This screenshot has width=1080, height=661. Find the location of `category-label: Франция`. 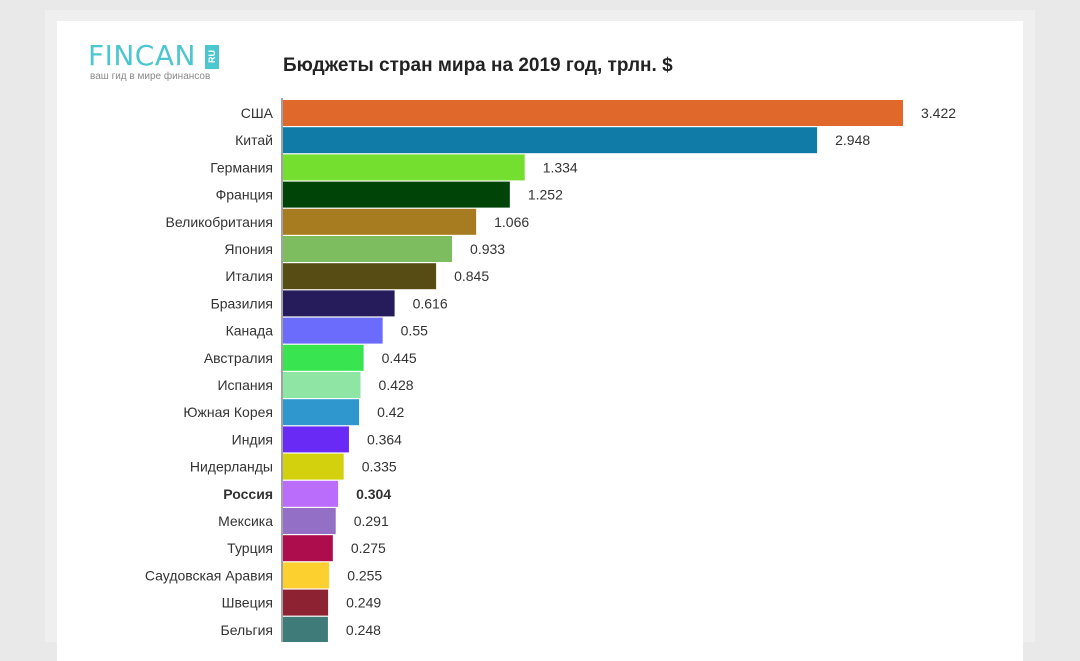

category-label: Франция is located at coordinates (244, 195).